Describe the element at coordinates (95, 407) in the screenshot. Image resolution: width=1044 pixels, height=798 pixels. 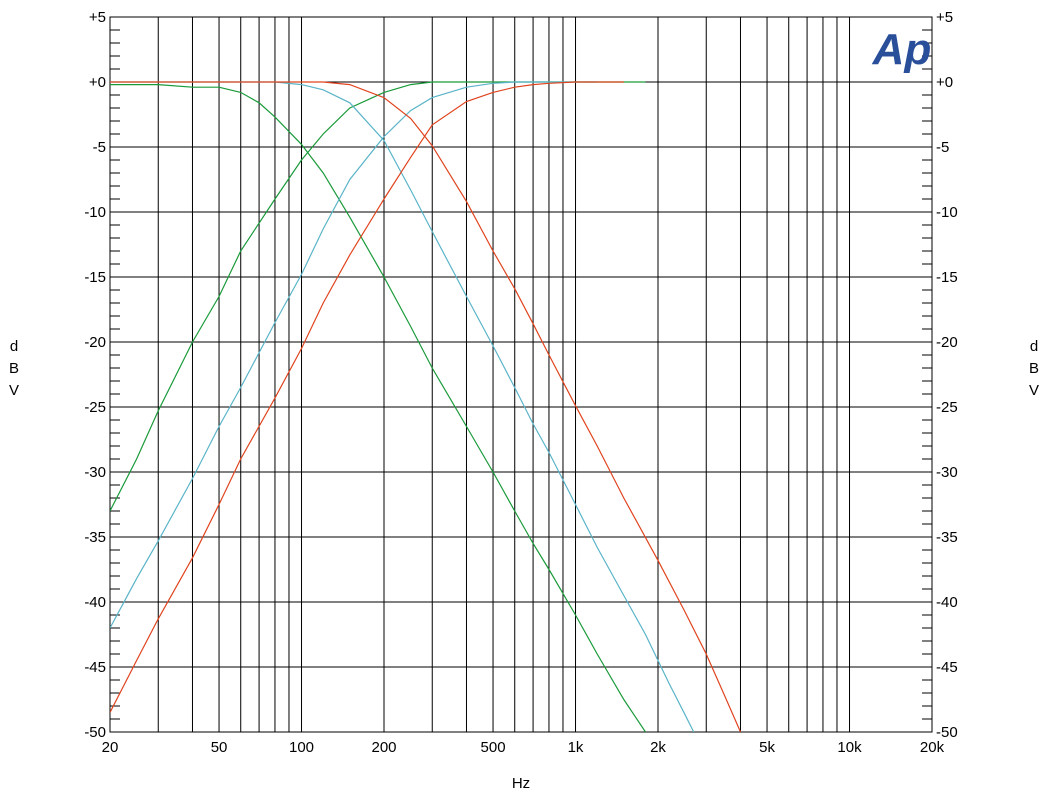
I see `y-tick-label-left: -25` at that location.